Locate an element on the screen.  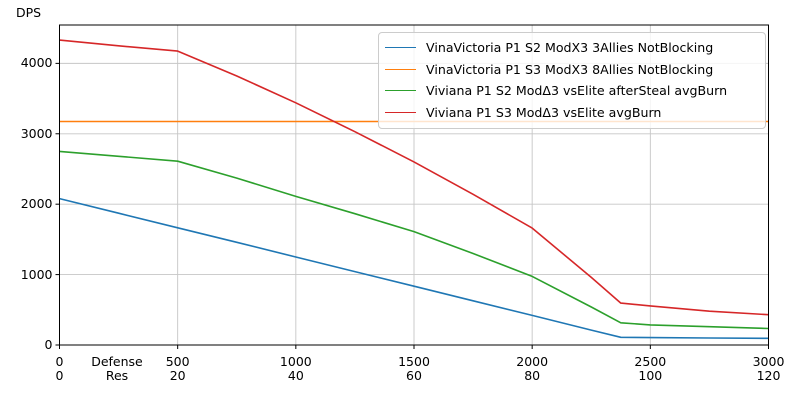
x-tick-label-defense: 500 is located at coordinates (177, 361).